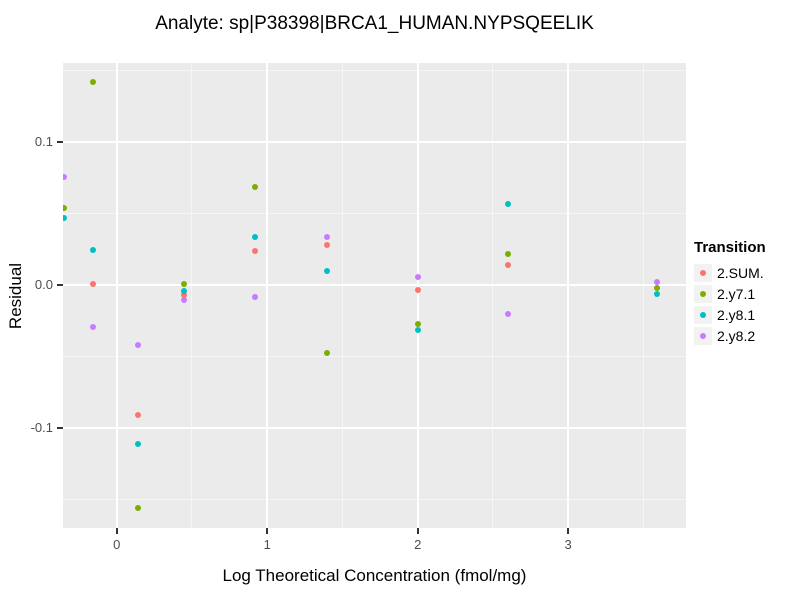 The image size is (800, 600). Describe the element at coordinates (267, 544) in the screenshot. I see `x-tick-label: 1` at that location.